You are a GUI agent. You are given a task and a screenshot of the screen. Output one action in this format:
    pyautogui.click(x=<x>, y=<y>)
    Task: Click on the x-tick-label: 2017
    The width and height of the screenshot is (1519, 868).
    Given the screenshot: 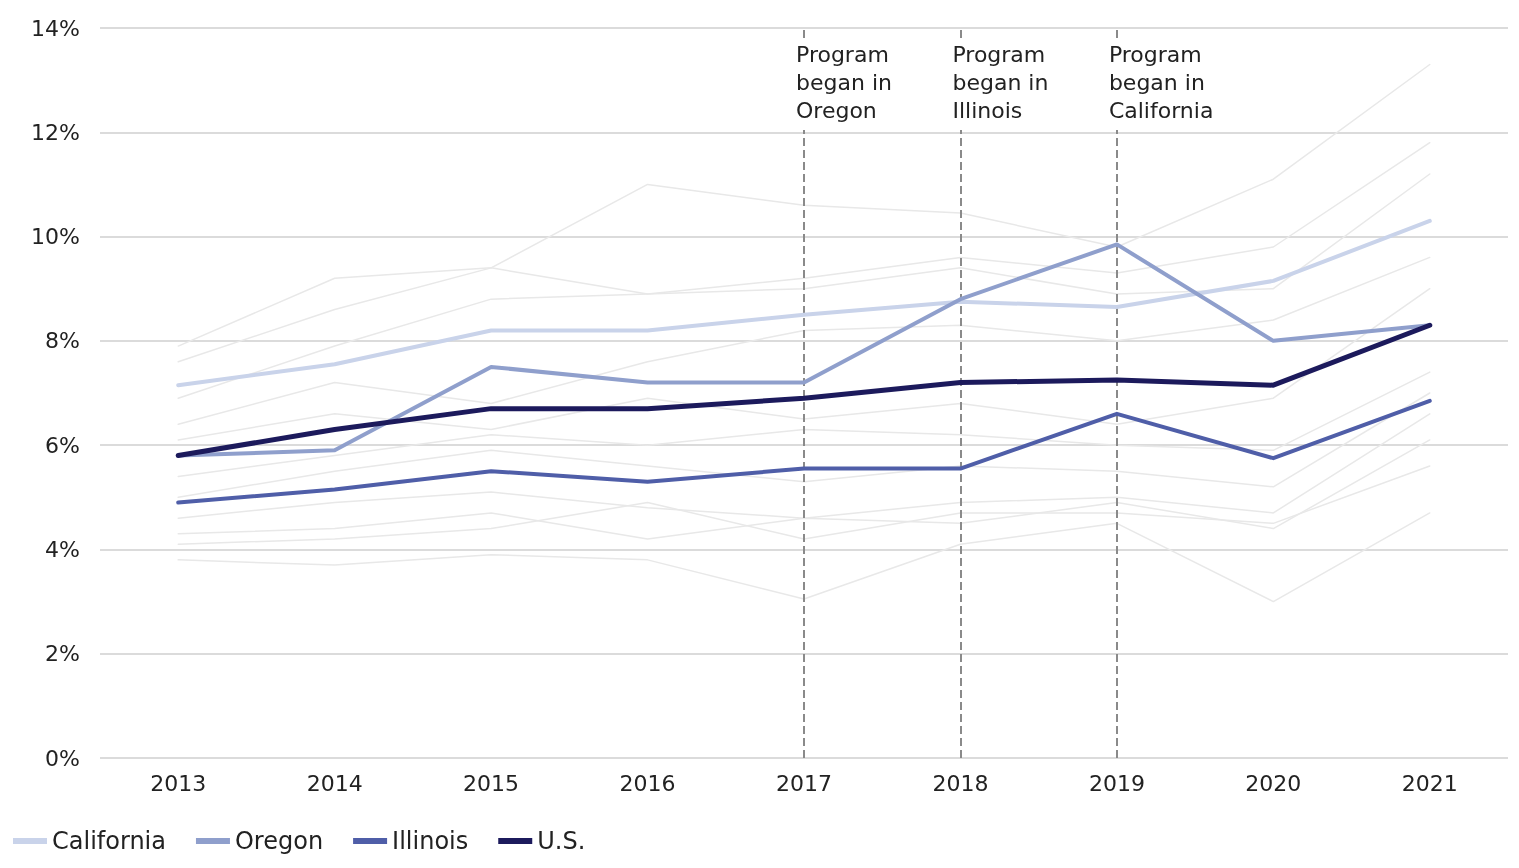 What is the action you would take?
    pyautogui.click(x=804, y=783)
    